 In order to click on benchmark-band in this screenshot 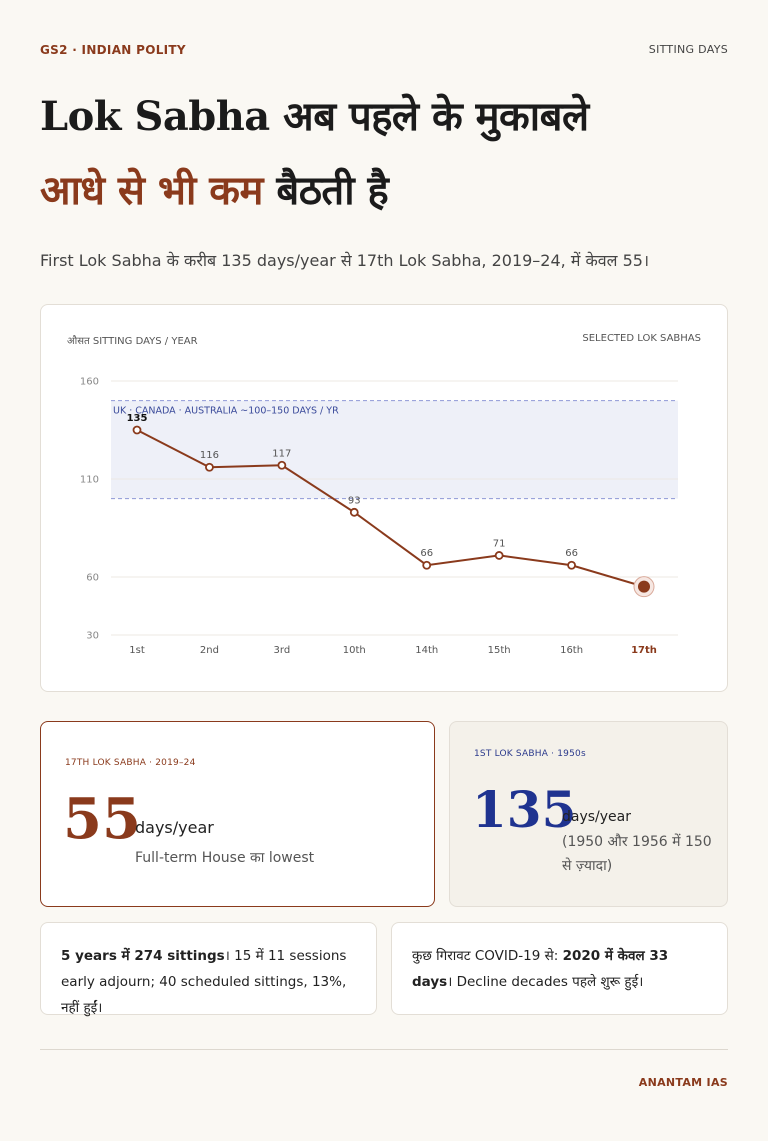, I will do `click(394, 449)`.